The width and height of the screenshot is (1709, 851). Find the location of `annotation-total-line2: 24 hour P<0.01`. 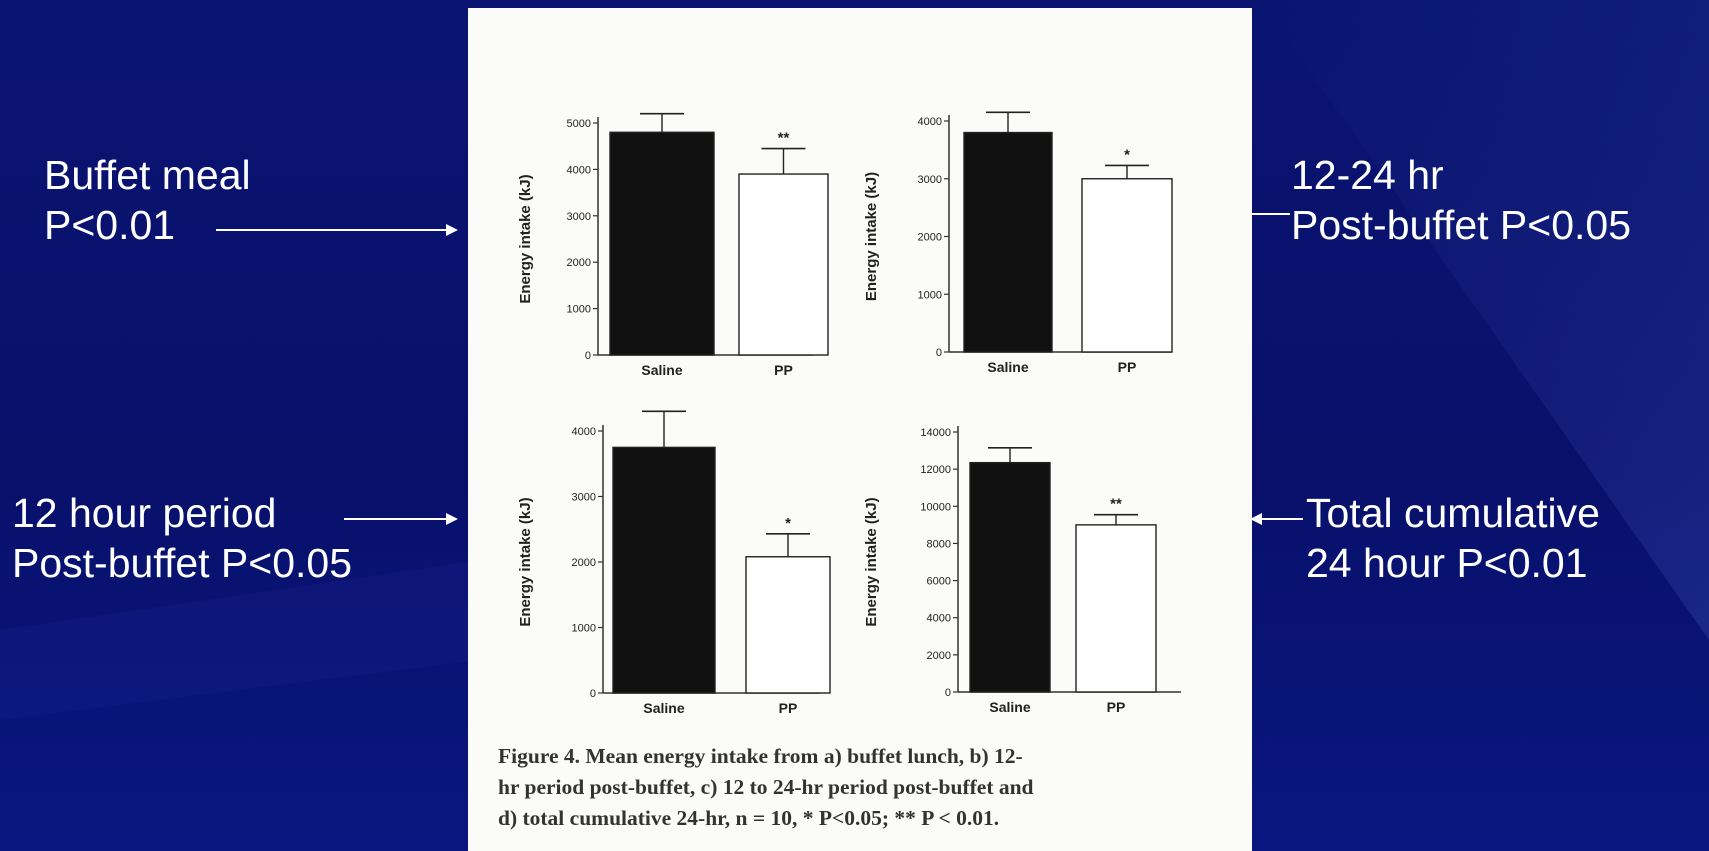

annotation-total-line2: 24 hour P<0.01 is located at coordinates (1447, 563).